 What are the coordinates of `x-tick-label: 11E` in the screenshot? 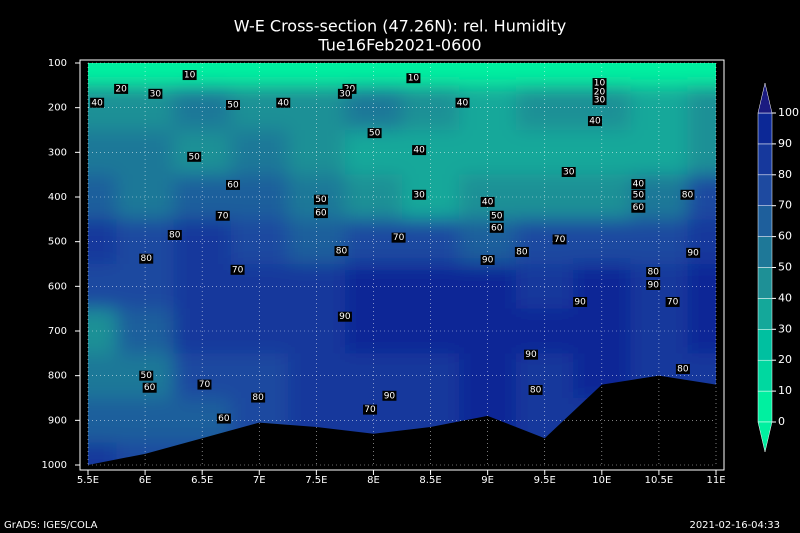 It's located at (715, 480).